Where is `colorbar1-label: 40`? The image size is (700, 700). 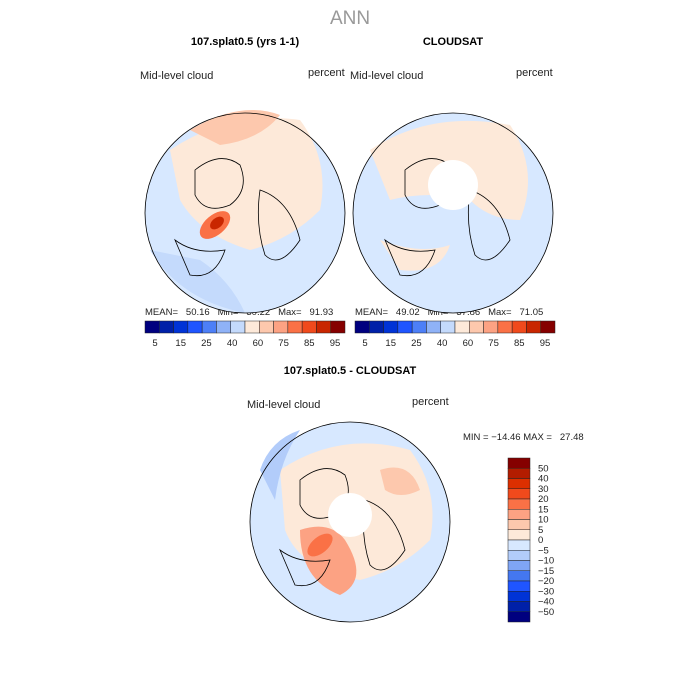
colorbar1-label: 40 is located at coordinates (232, 343).